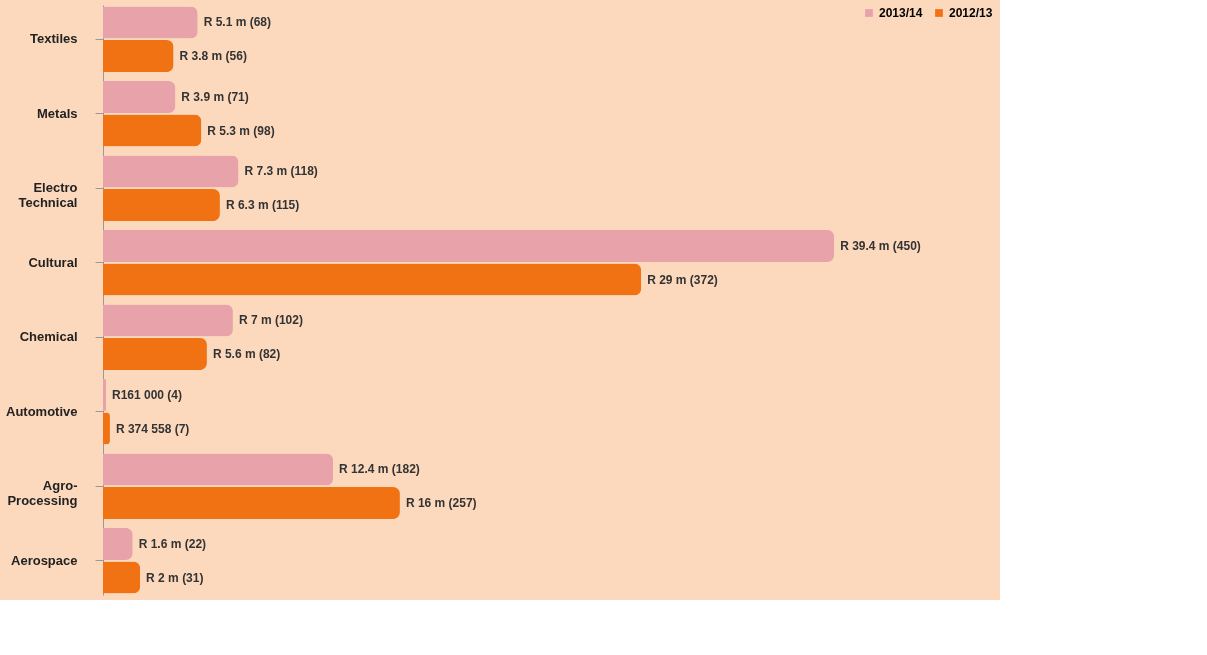 The height and width of the screenshot is (655, 1207). Describe the element at coordinates (48, 195) in the screenshot. I see `y-tick-label: Electro Technical` at that location.